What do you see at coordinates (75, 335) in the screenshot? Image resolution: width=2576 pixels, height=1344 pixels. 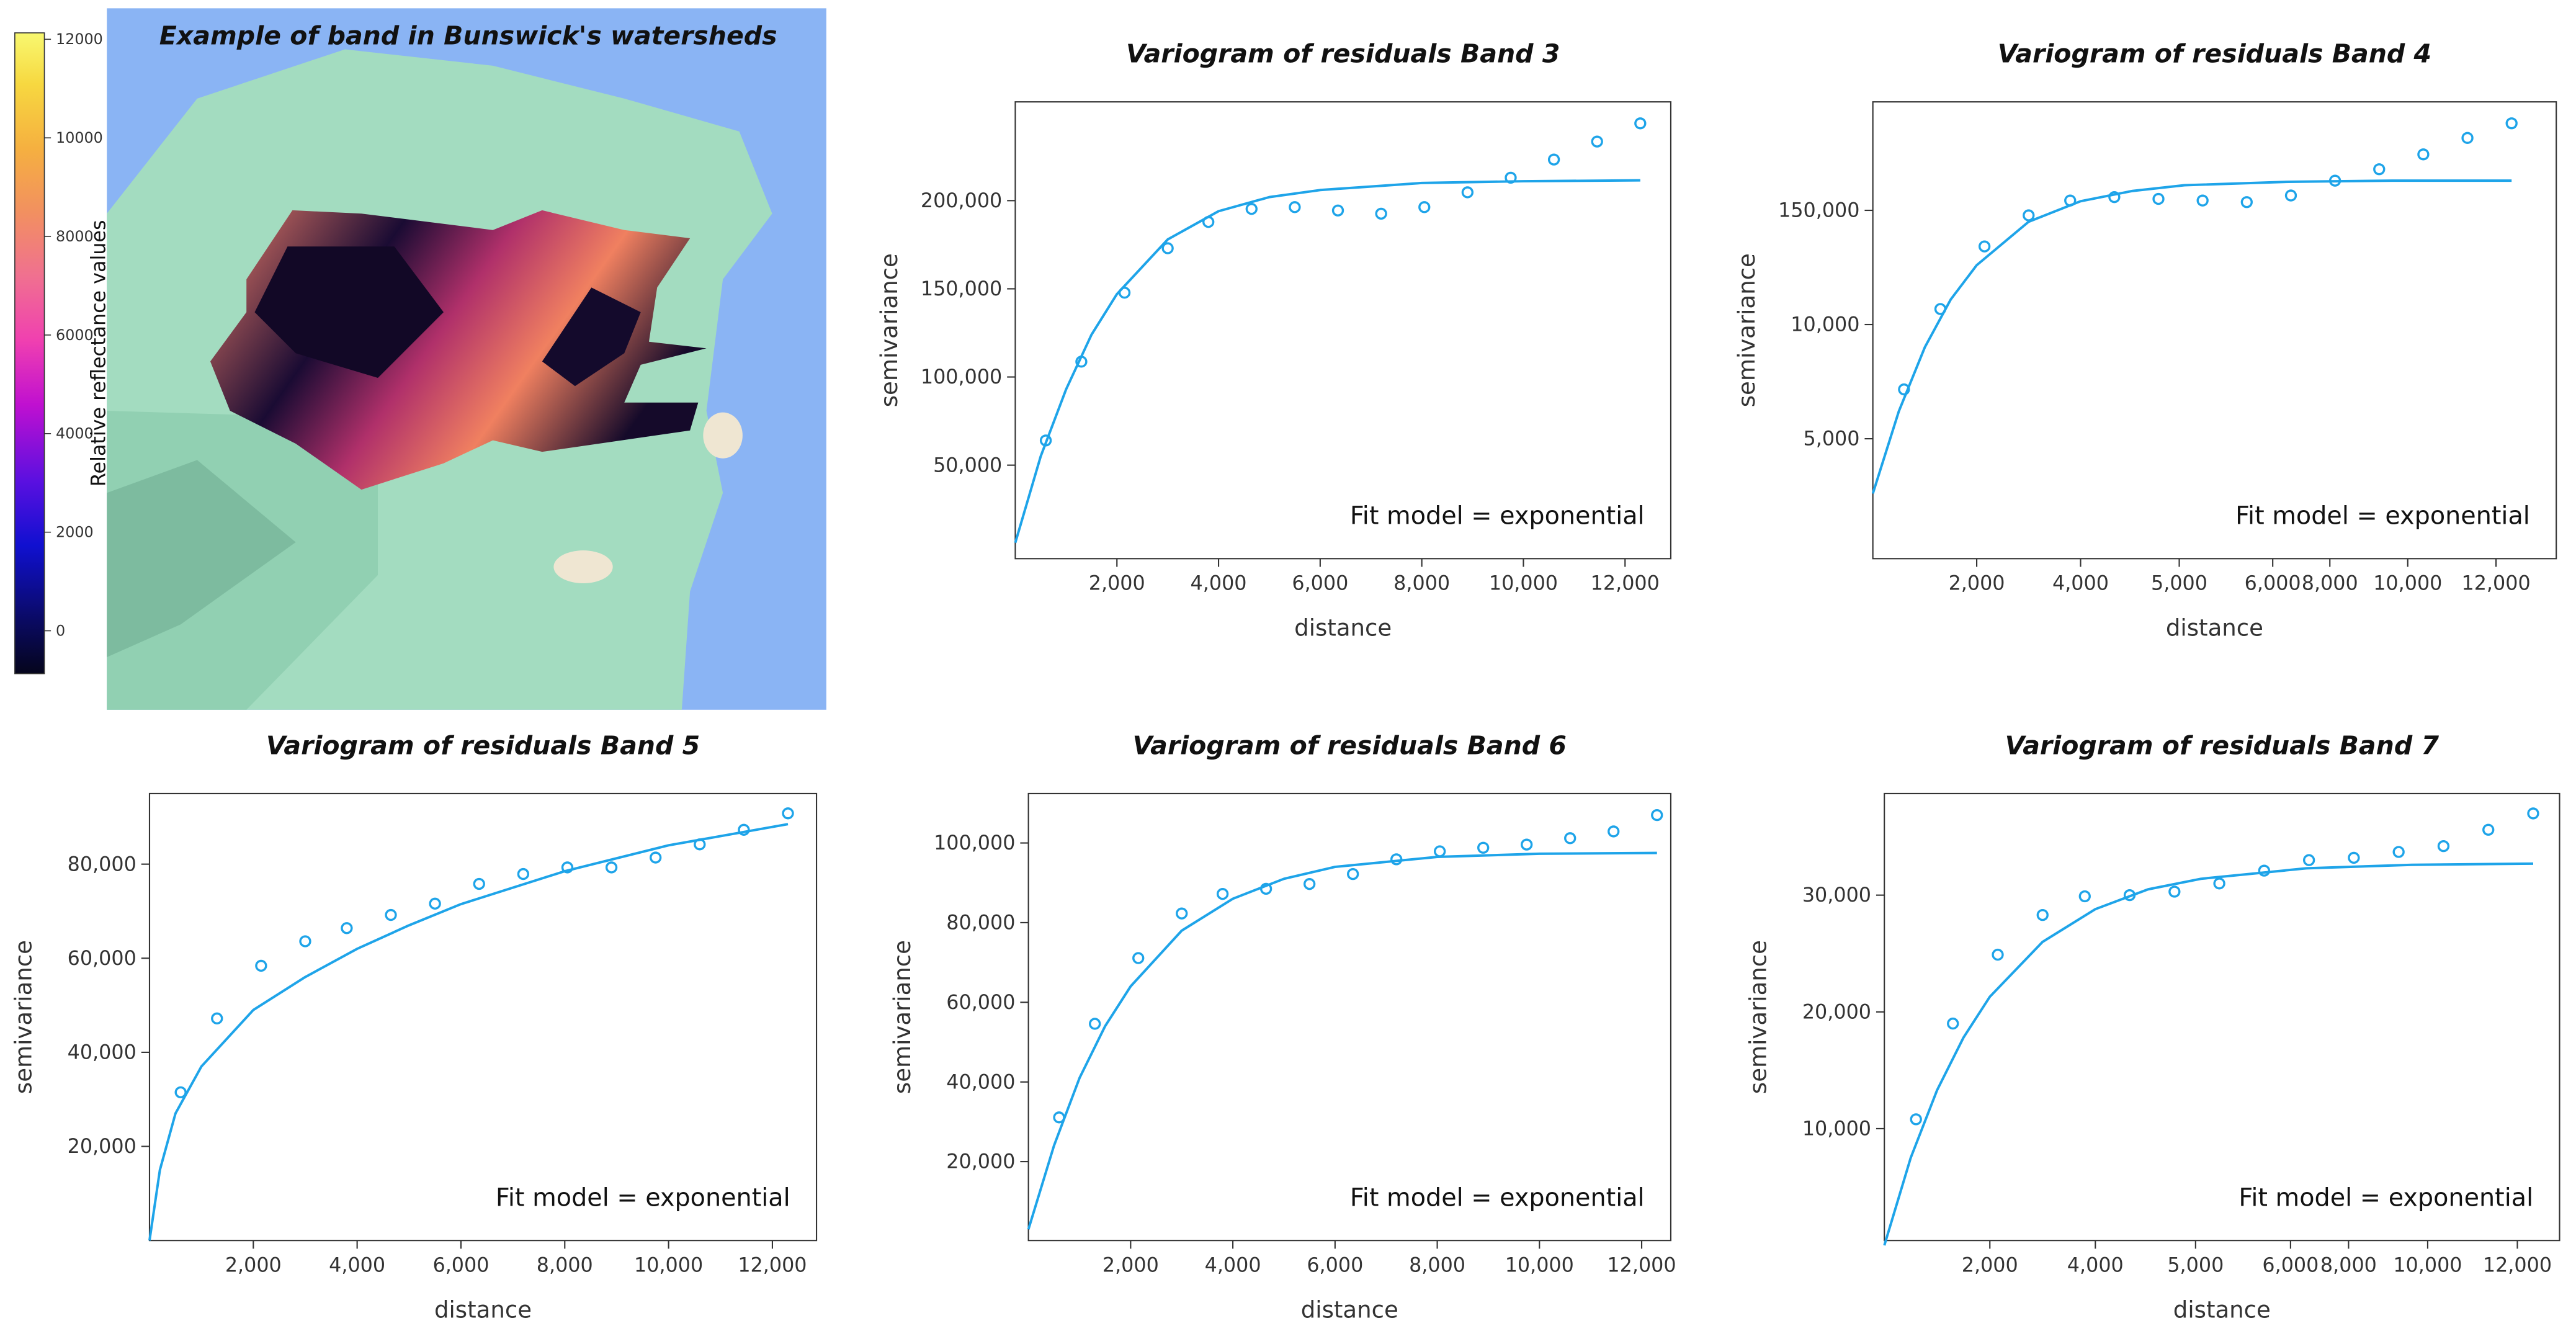 I see `colorbar-tick-label: 6000` at bounding box center [75, 335].